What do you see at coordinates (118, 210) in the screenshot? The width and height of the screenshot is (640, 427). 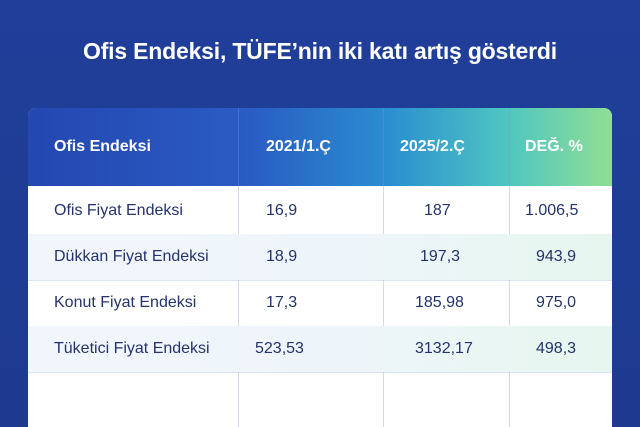 I see `row-label: Ofis Fiyat Endeksi` at bounding box center [118, 210].